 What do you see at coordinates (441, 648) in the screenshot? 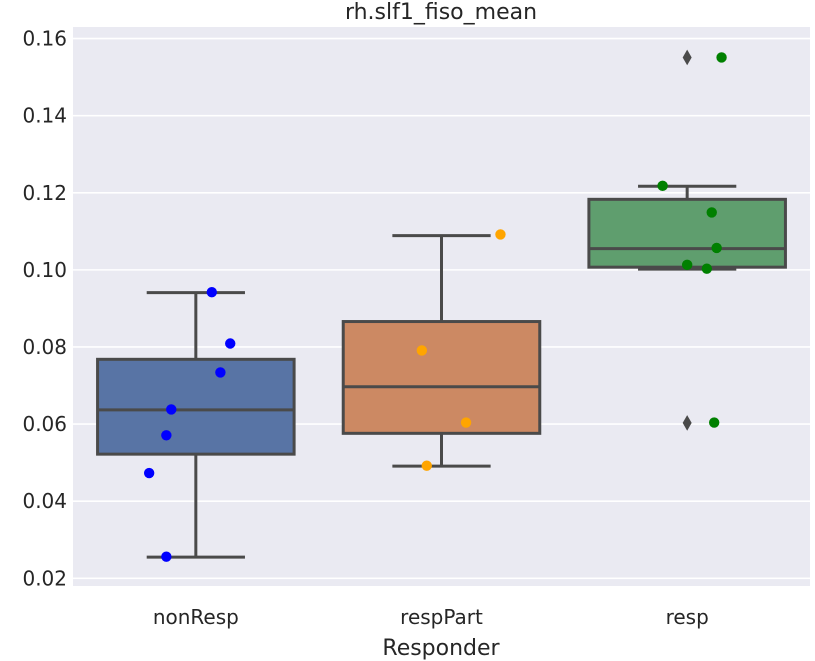
I see `x-axis-title: Responder` at bounding box center [441, 648].